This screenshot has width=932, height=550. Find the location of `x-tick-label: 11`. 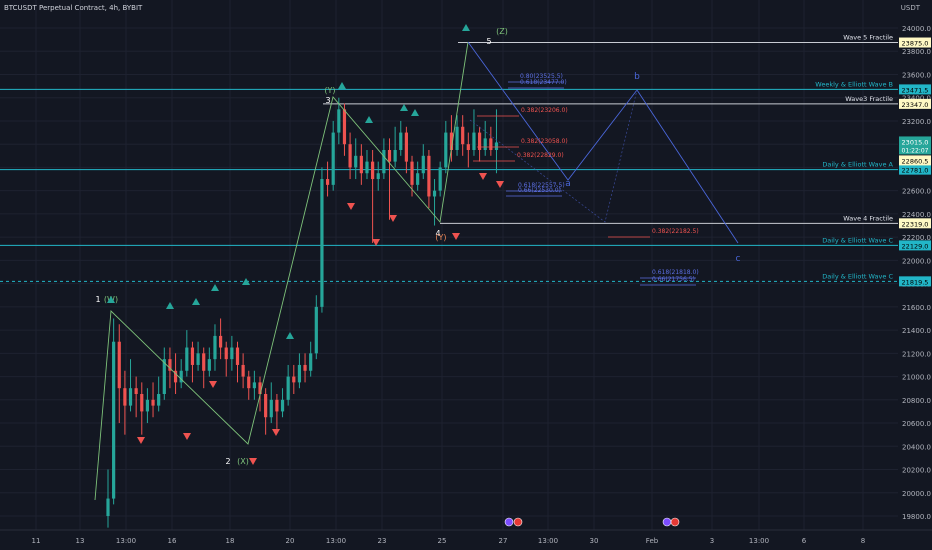

x-tick-label: 11 is located at coordinates (36, 541).